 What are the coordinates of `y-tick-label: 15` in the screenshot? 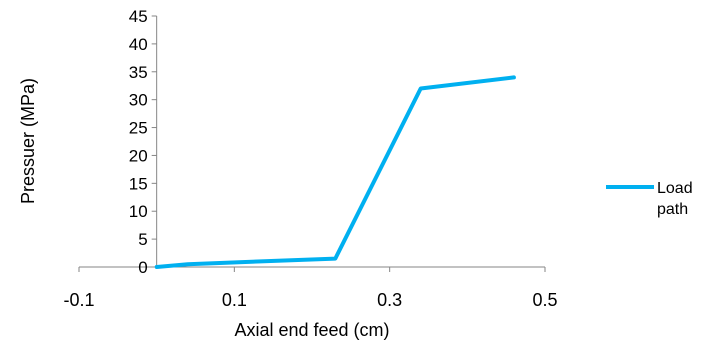 It's located at (138, 183).